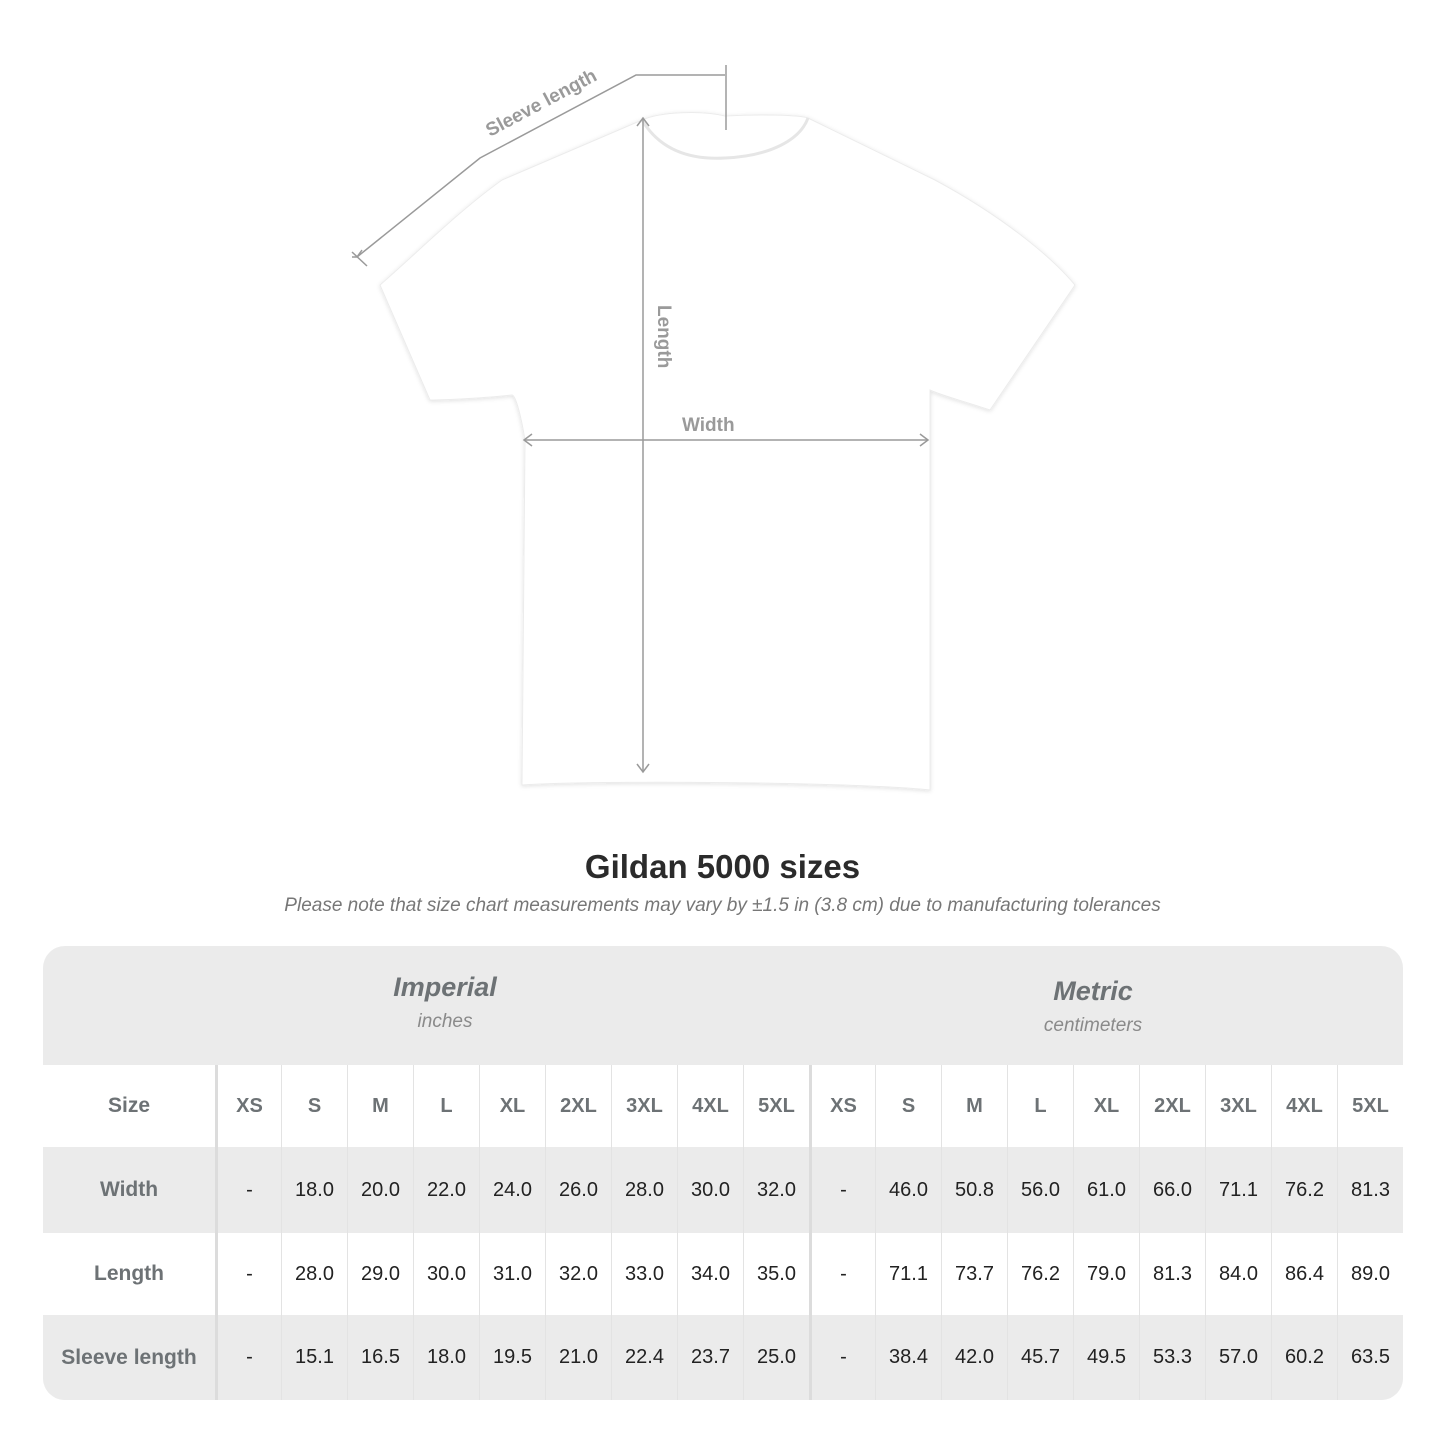  Describe the element at coordinates (908, 1106) in the screenshot. I see `metric-size-header-s: S` at that location.